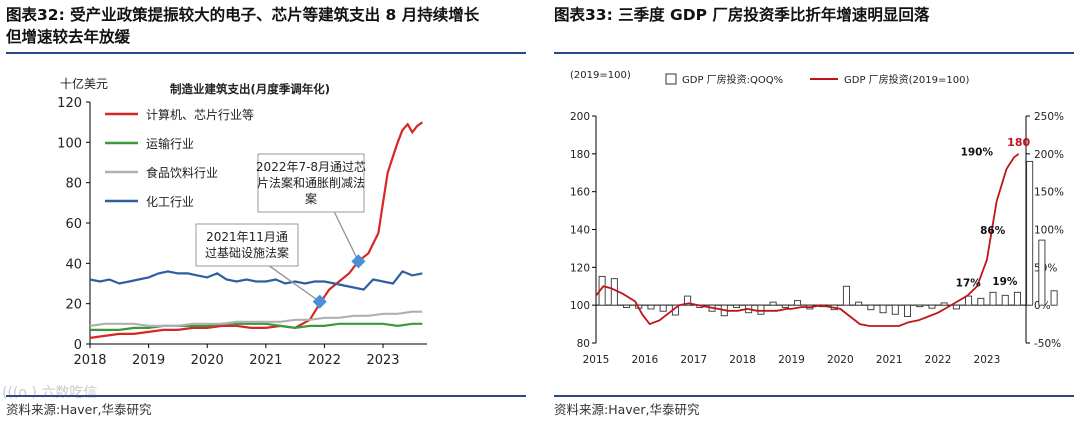 The image size is (1080, 424). What do you see at coordinates (596, 360) in the screenshot?
I see `right-x-tick-label: 2015` at bounding box center [596, 360].